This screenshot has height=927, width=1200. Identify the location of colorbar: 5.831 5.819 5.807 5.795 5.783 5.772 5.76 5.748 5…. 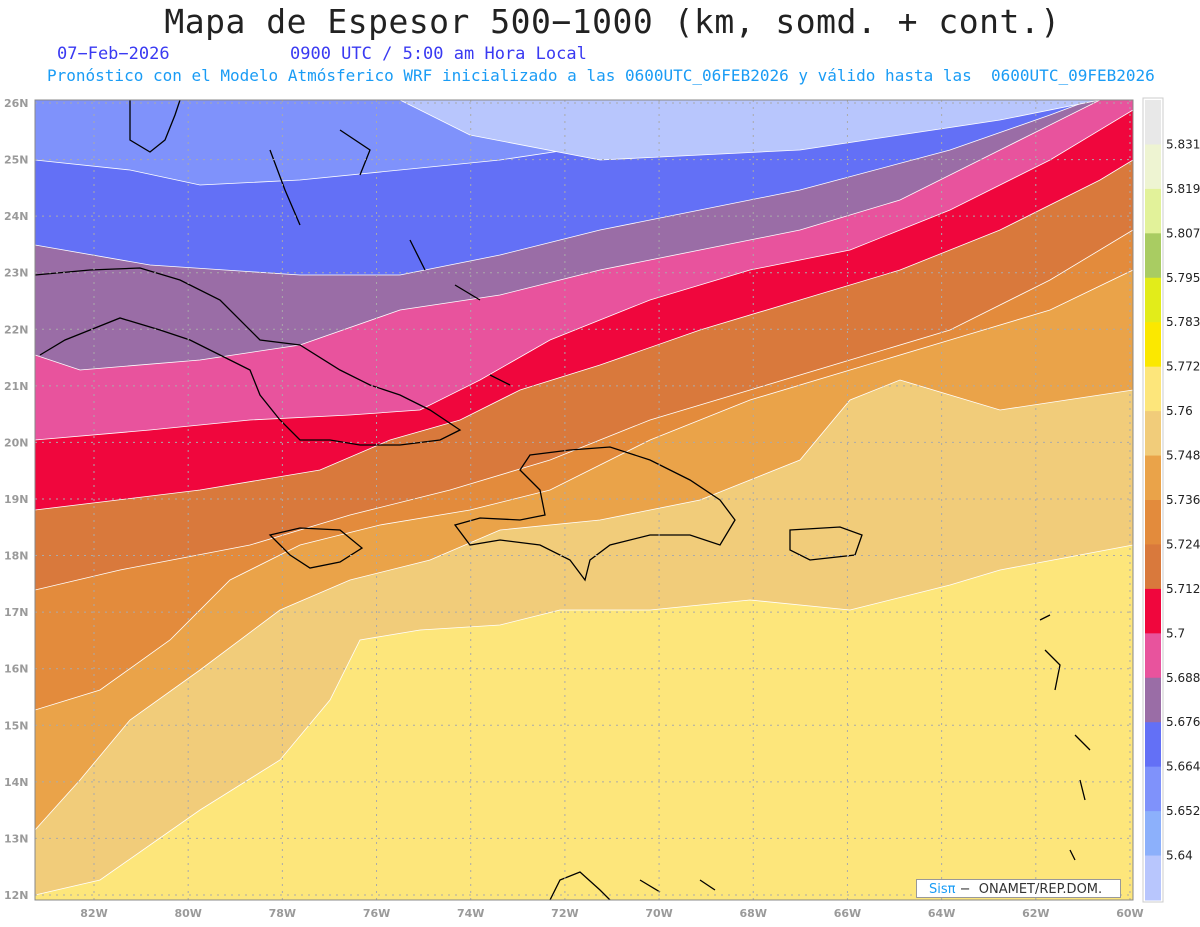
(1171, 500).